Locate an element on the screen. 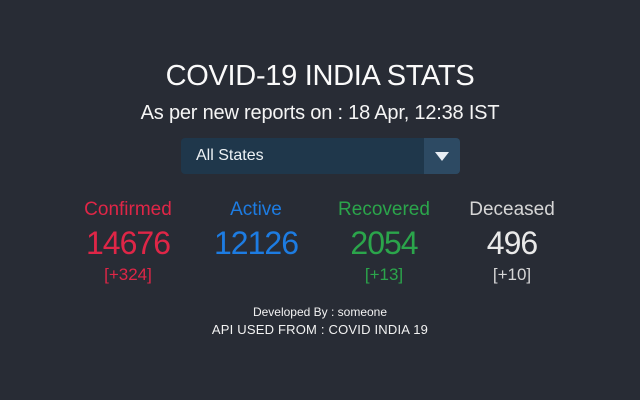 The image size is (640, 400). stat-value: 14676 is located at coordinates (128, 243).